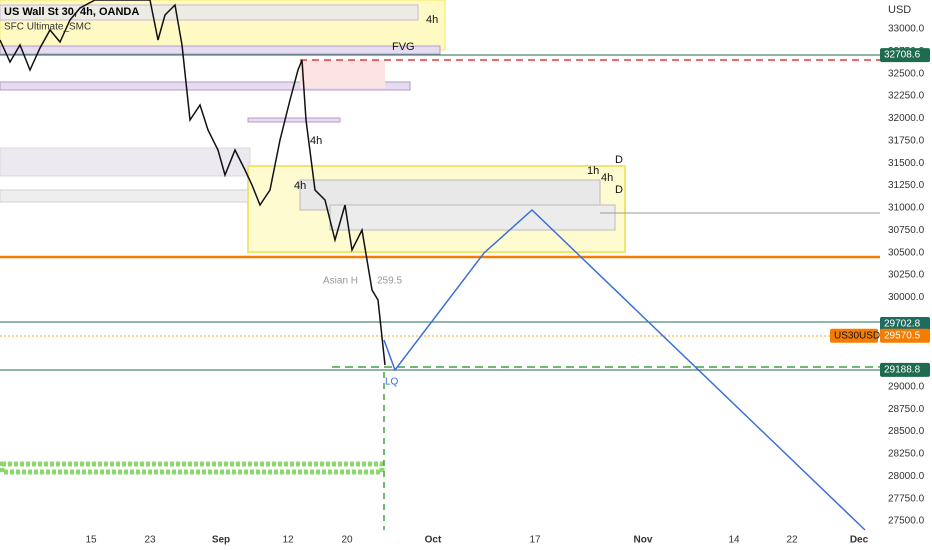 The image size is (932, 550). What do you see at coordinates (535, 540) in the screenshot?
I see `x-tick-label: 17` at bounding box center [535, 540].